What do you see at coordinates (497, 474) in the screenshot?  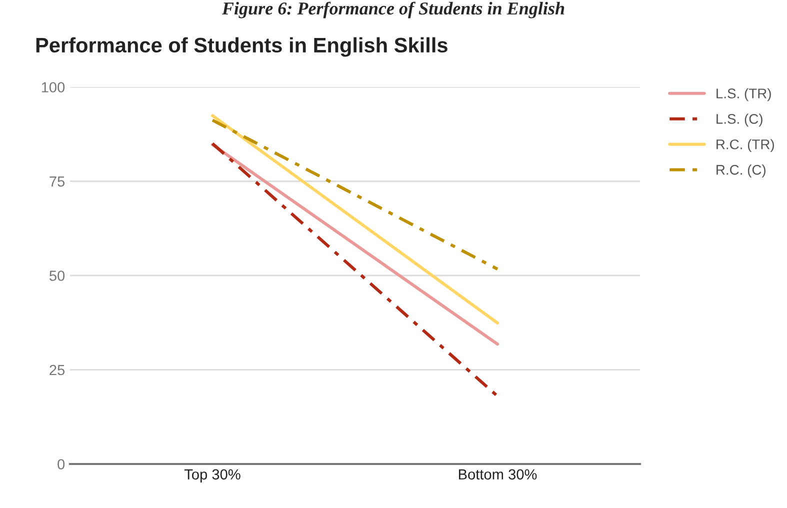 I see `x-tick-label: Bottom 30%` at bounding box center [497, 474].